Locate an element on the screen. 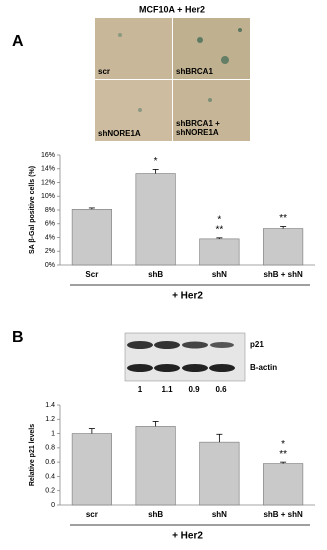  y-tick-label: 8% is located at coordinates (50, 210).